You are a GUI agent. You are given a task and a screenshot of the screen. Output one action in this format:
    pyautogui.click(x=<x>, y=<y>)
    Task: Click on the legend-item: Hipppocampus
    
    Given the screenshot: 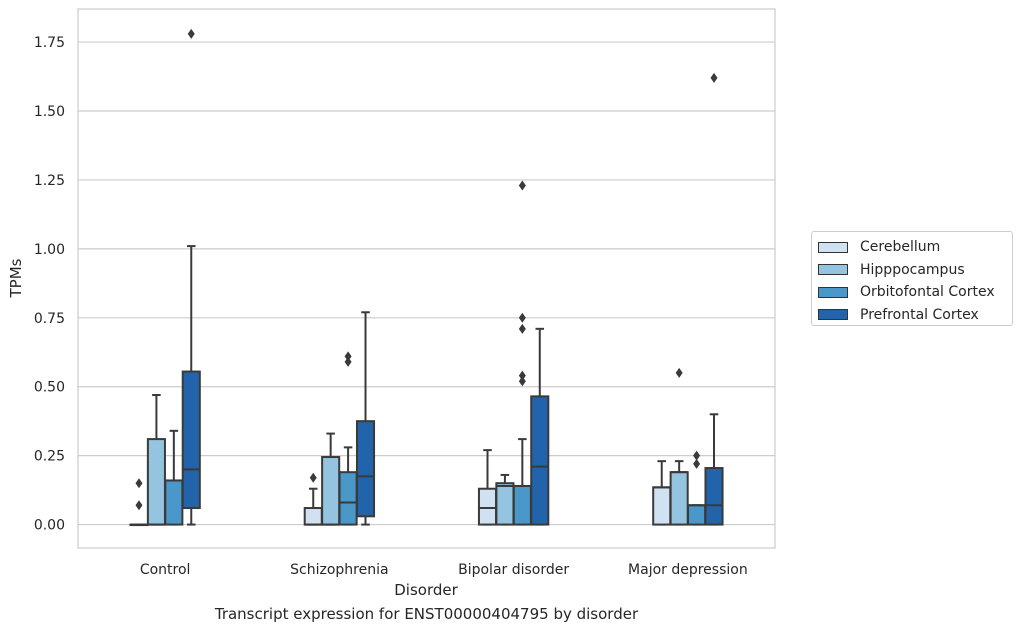 What is the action you would take?
    pyautogui.click(x=915, y=270)
    